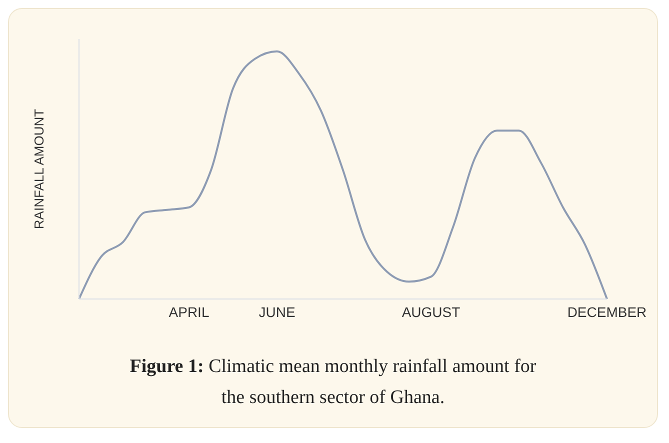 The width and height of the screenshot is (669, 443). What do you see at coordinates (431, 312) in the screenshot?
I see `x-tick-label: AUGUST` at bounding box center [431, 312].